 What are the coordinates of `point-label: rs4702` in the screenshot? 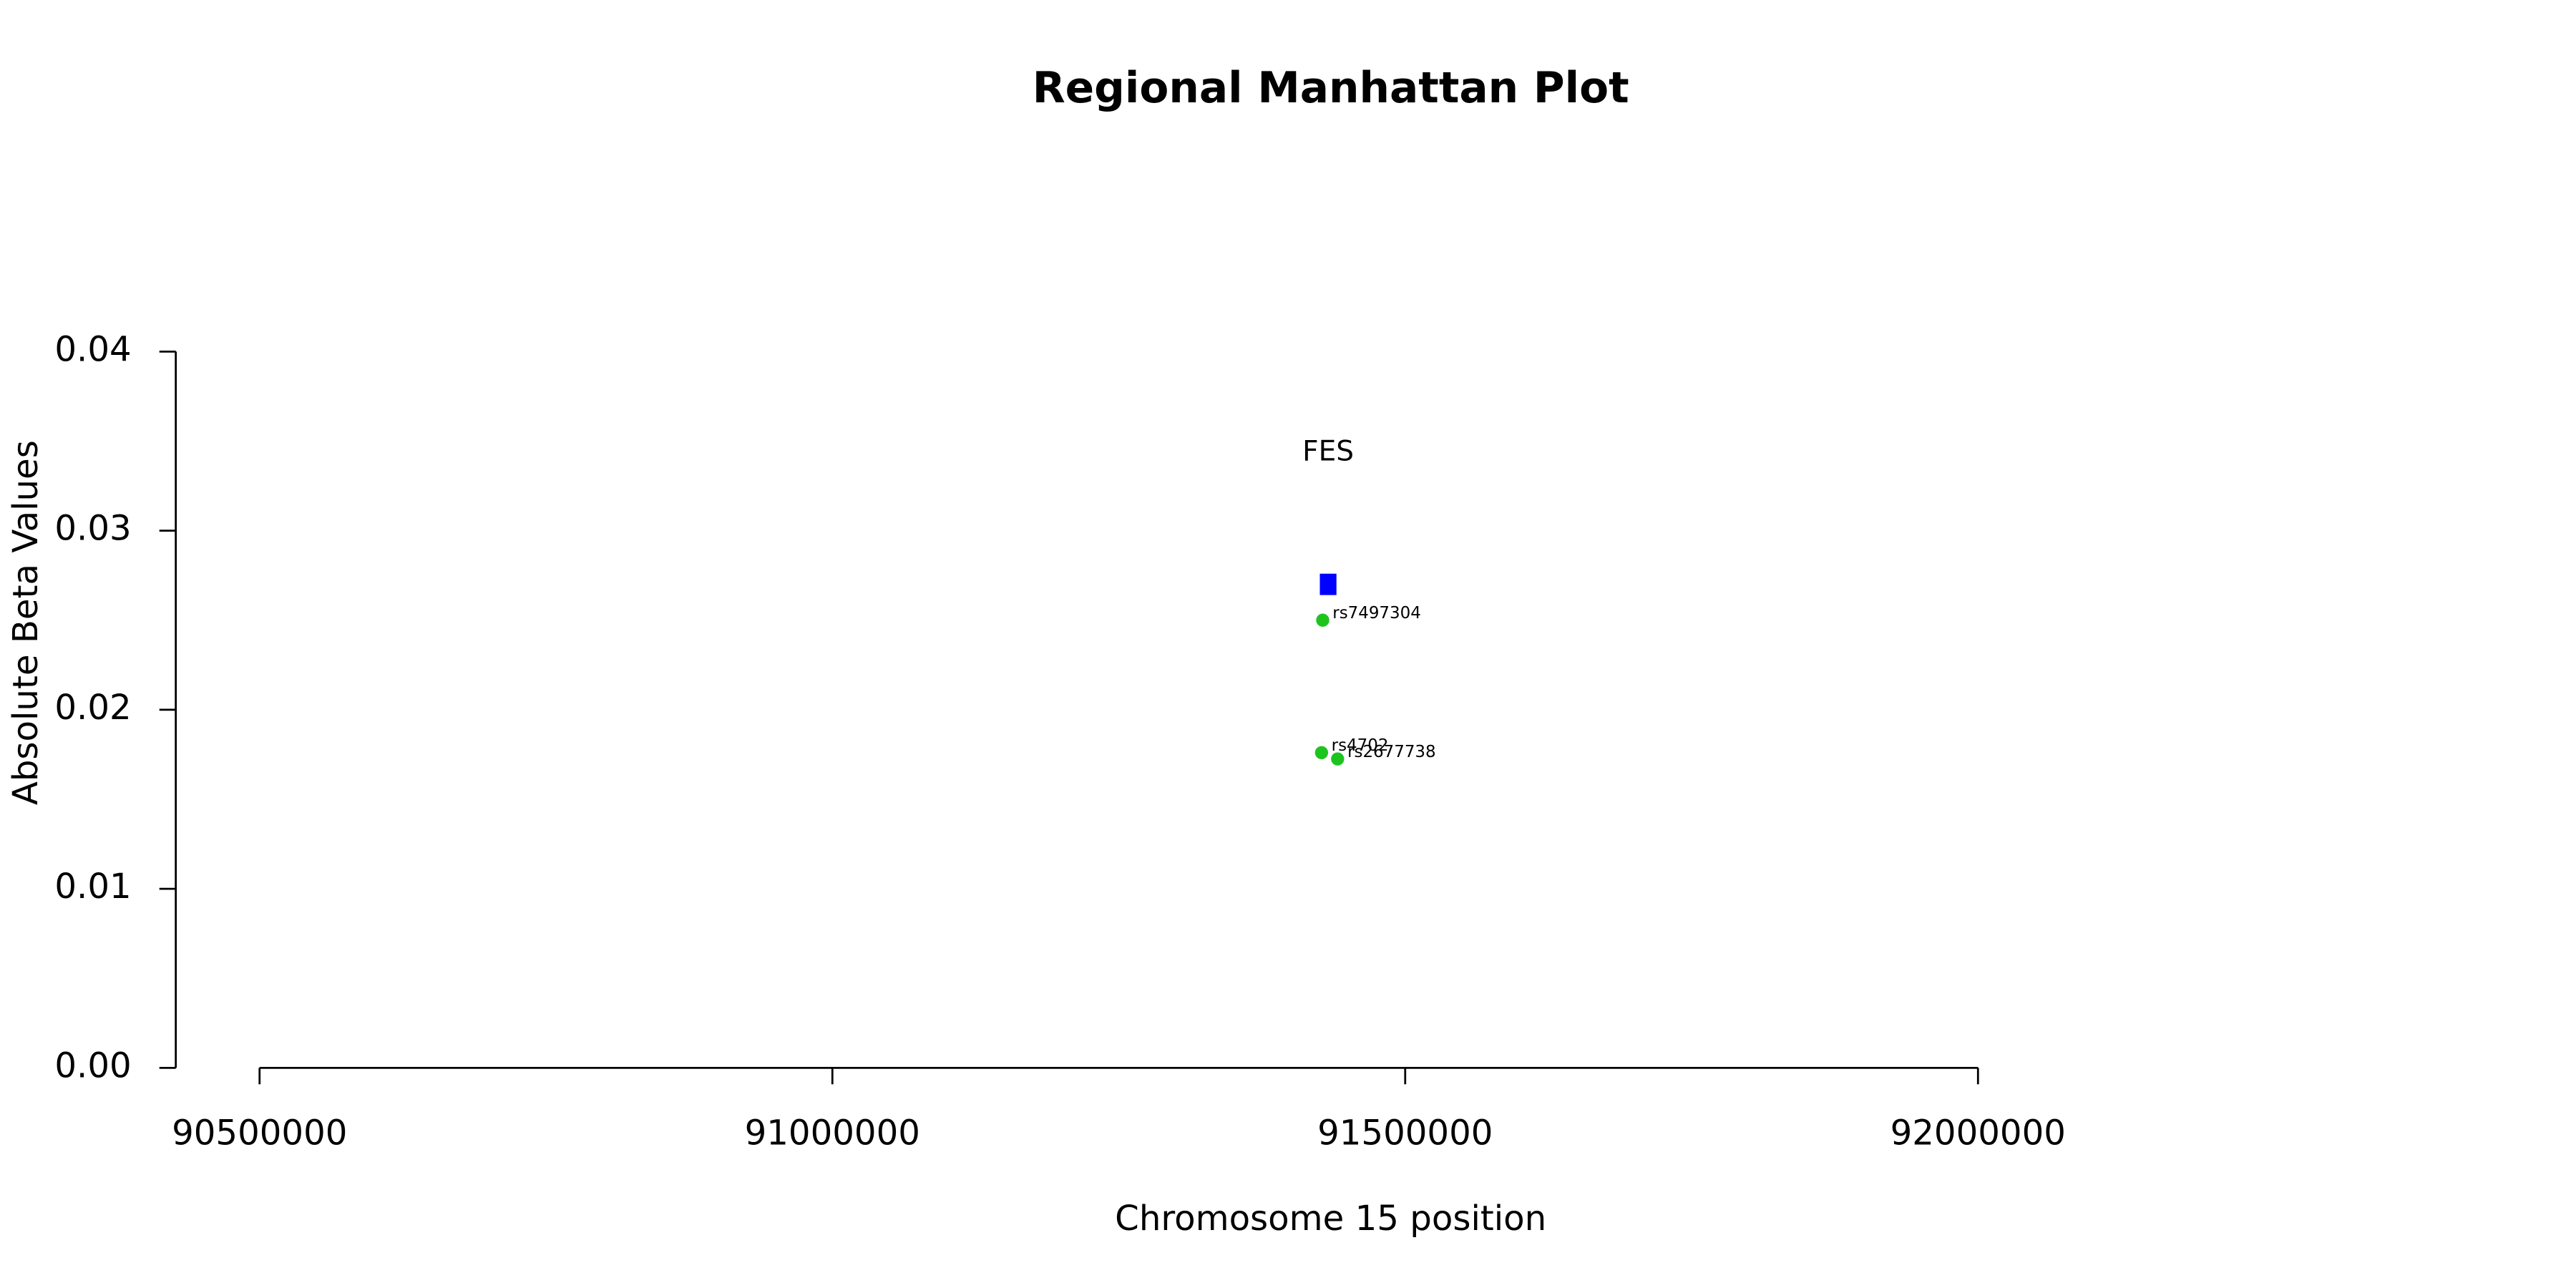 It's located at (1360, 745).